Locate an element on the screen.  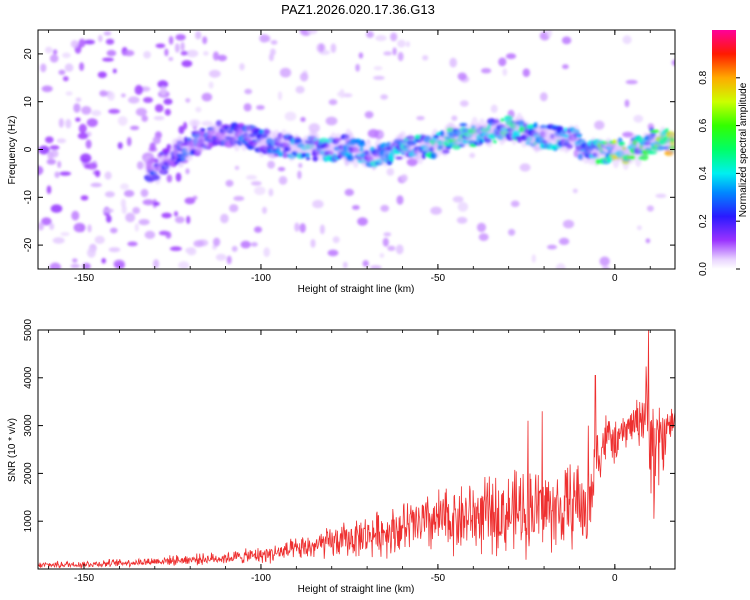
y-tick-label: 10 is located at coordinates (28, 102).